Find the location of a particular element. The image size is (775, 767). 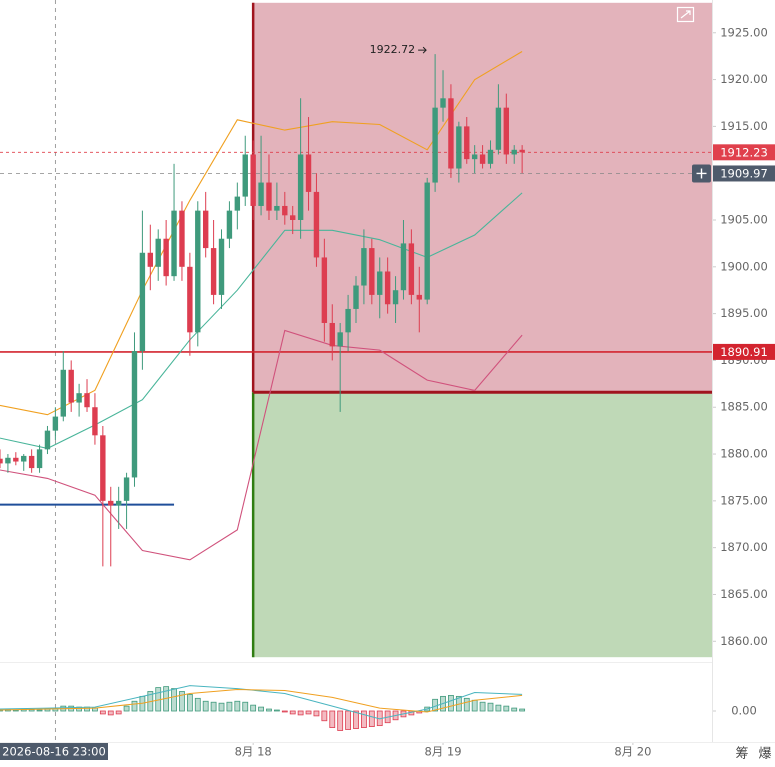

y-tick-label: 1915.00 is located at coordinates (744, 126).